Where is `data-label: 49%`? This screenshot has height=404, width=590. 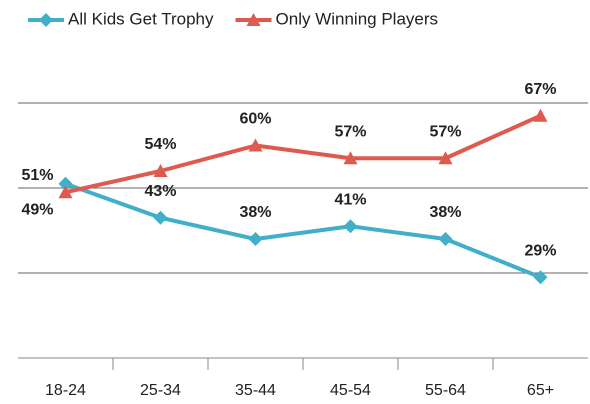 data-label: 49% is located at coordinates (37, 209).